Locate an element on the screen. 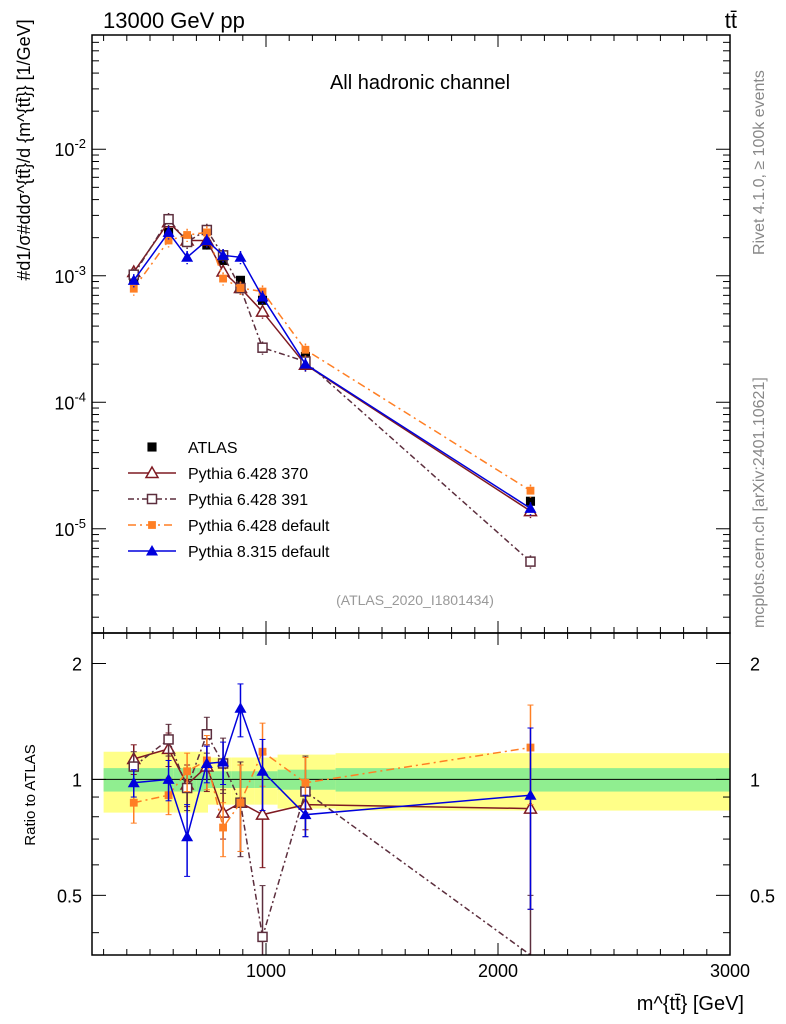  uncertainty-bands is located at coordinates (416, 782).